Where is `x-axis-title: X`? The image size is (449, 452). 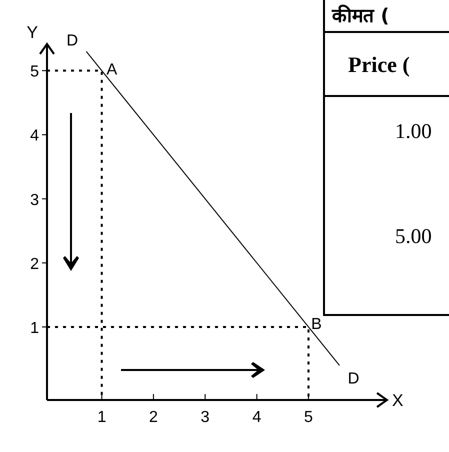
x-axis-title: X is located at coordinates (398, 400).